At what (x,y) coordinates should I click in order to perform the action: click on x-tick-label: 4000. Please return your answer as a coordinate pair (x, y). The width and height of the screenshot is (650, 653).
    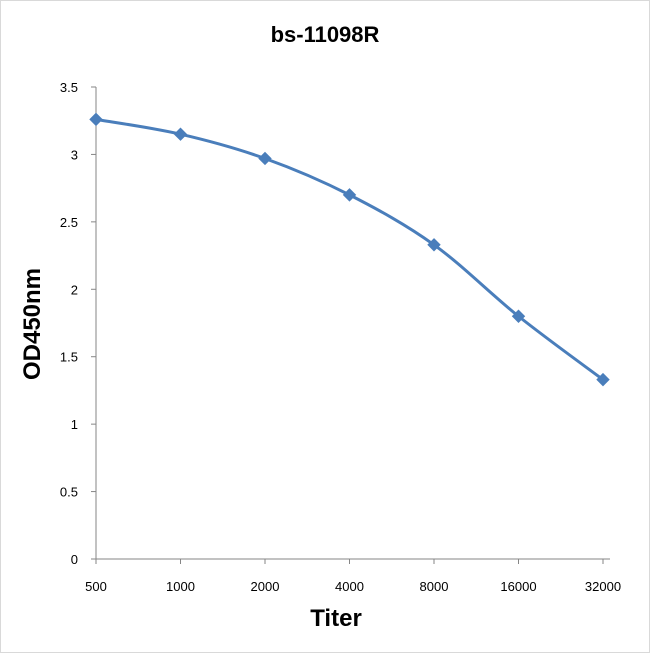
    Looking at the image, I should click on (349, 586).